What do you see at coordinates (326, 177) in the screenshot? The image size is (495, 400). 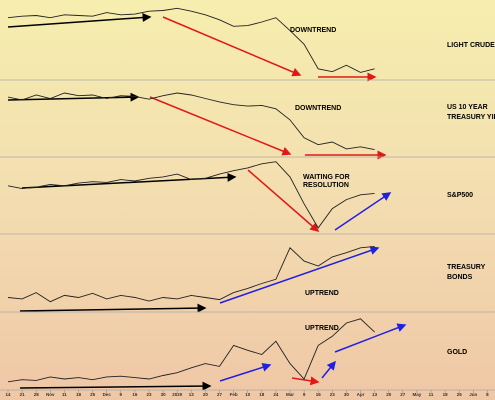 I see `trend-annotation: WAITING FOR` at bounding box center [326, 177].